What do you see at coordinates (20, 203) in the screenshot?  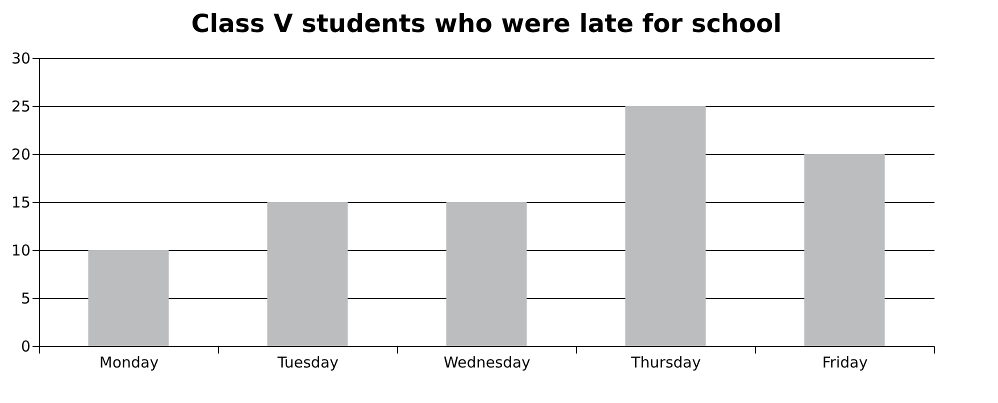 I see `y-tick-label: 15` at bounding box center [20, 203].